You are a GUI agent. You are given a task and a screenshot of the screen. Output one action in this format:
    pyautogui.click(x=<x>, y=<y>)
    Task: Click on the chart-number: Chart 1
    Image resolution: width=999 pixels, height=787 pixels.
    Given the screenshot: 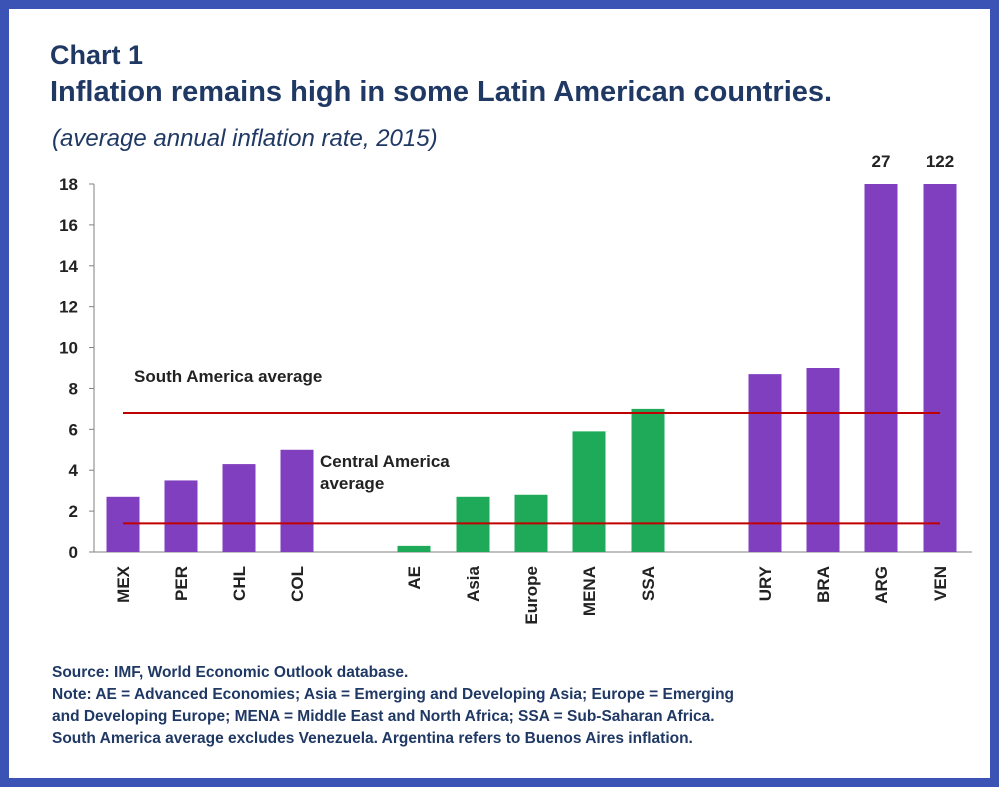 What is the action you would take?
    pyautogui.click(x=97, y=55)
    